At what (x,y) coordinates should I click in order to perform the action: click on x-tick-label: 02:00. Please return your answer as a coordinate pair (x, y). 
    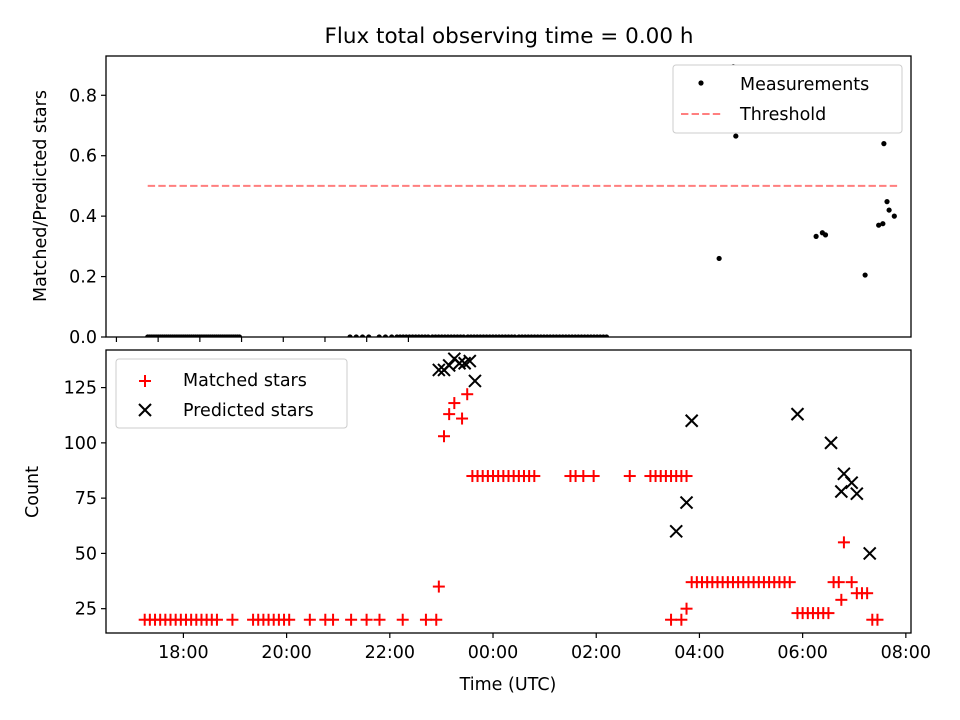
    Looking at the image, I should click on (596, 653).